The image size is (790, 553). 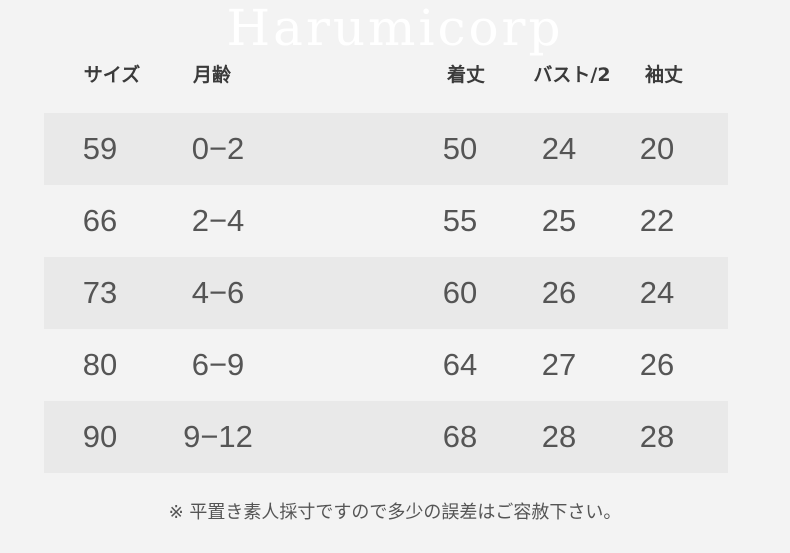 What do you see at coordinates (466, 75) in the screenshot?
I see `header-length: 着丈` at bounding box center [466, 75].